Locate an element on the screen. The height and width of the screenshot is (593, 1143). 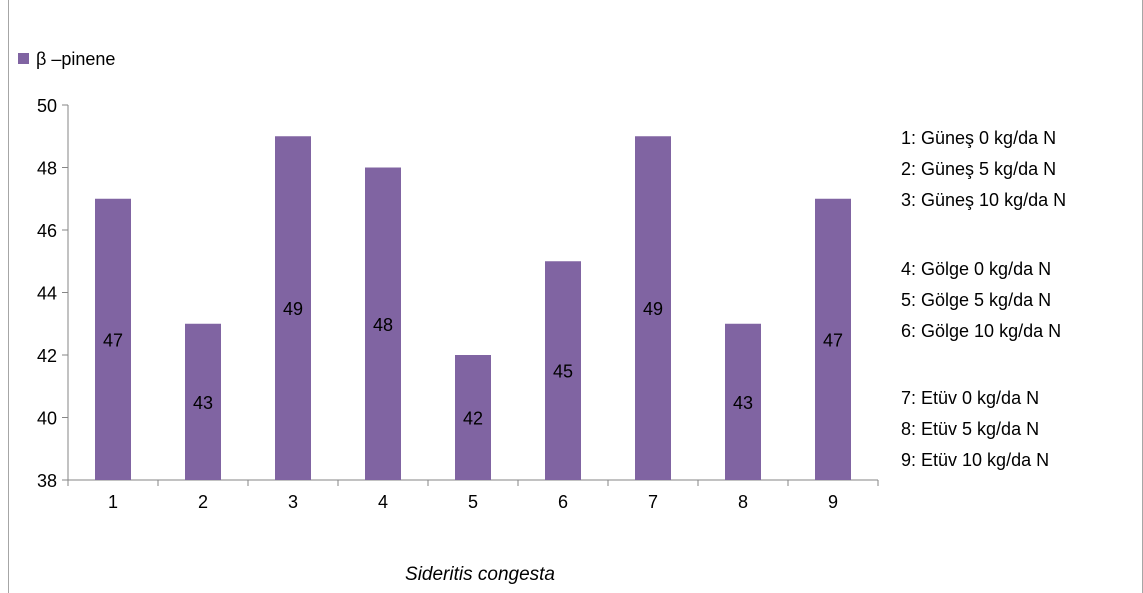
data-label: 45 is located at coordinates (563, 372).